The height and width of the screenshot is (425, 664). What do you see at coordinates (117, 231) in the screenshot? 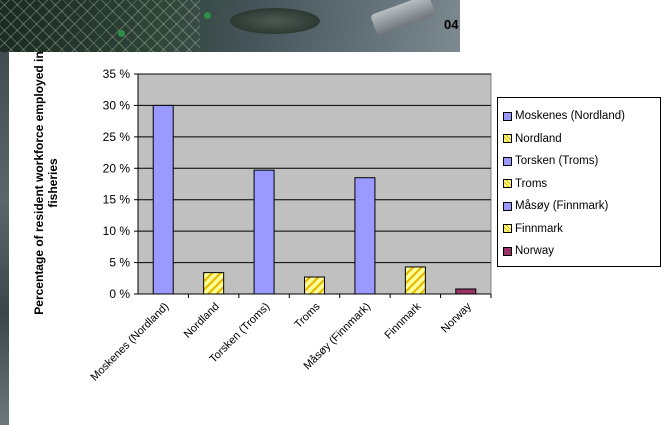
I see `y-tick-label: 10 %` at bounding box center [117, 231].